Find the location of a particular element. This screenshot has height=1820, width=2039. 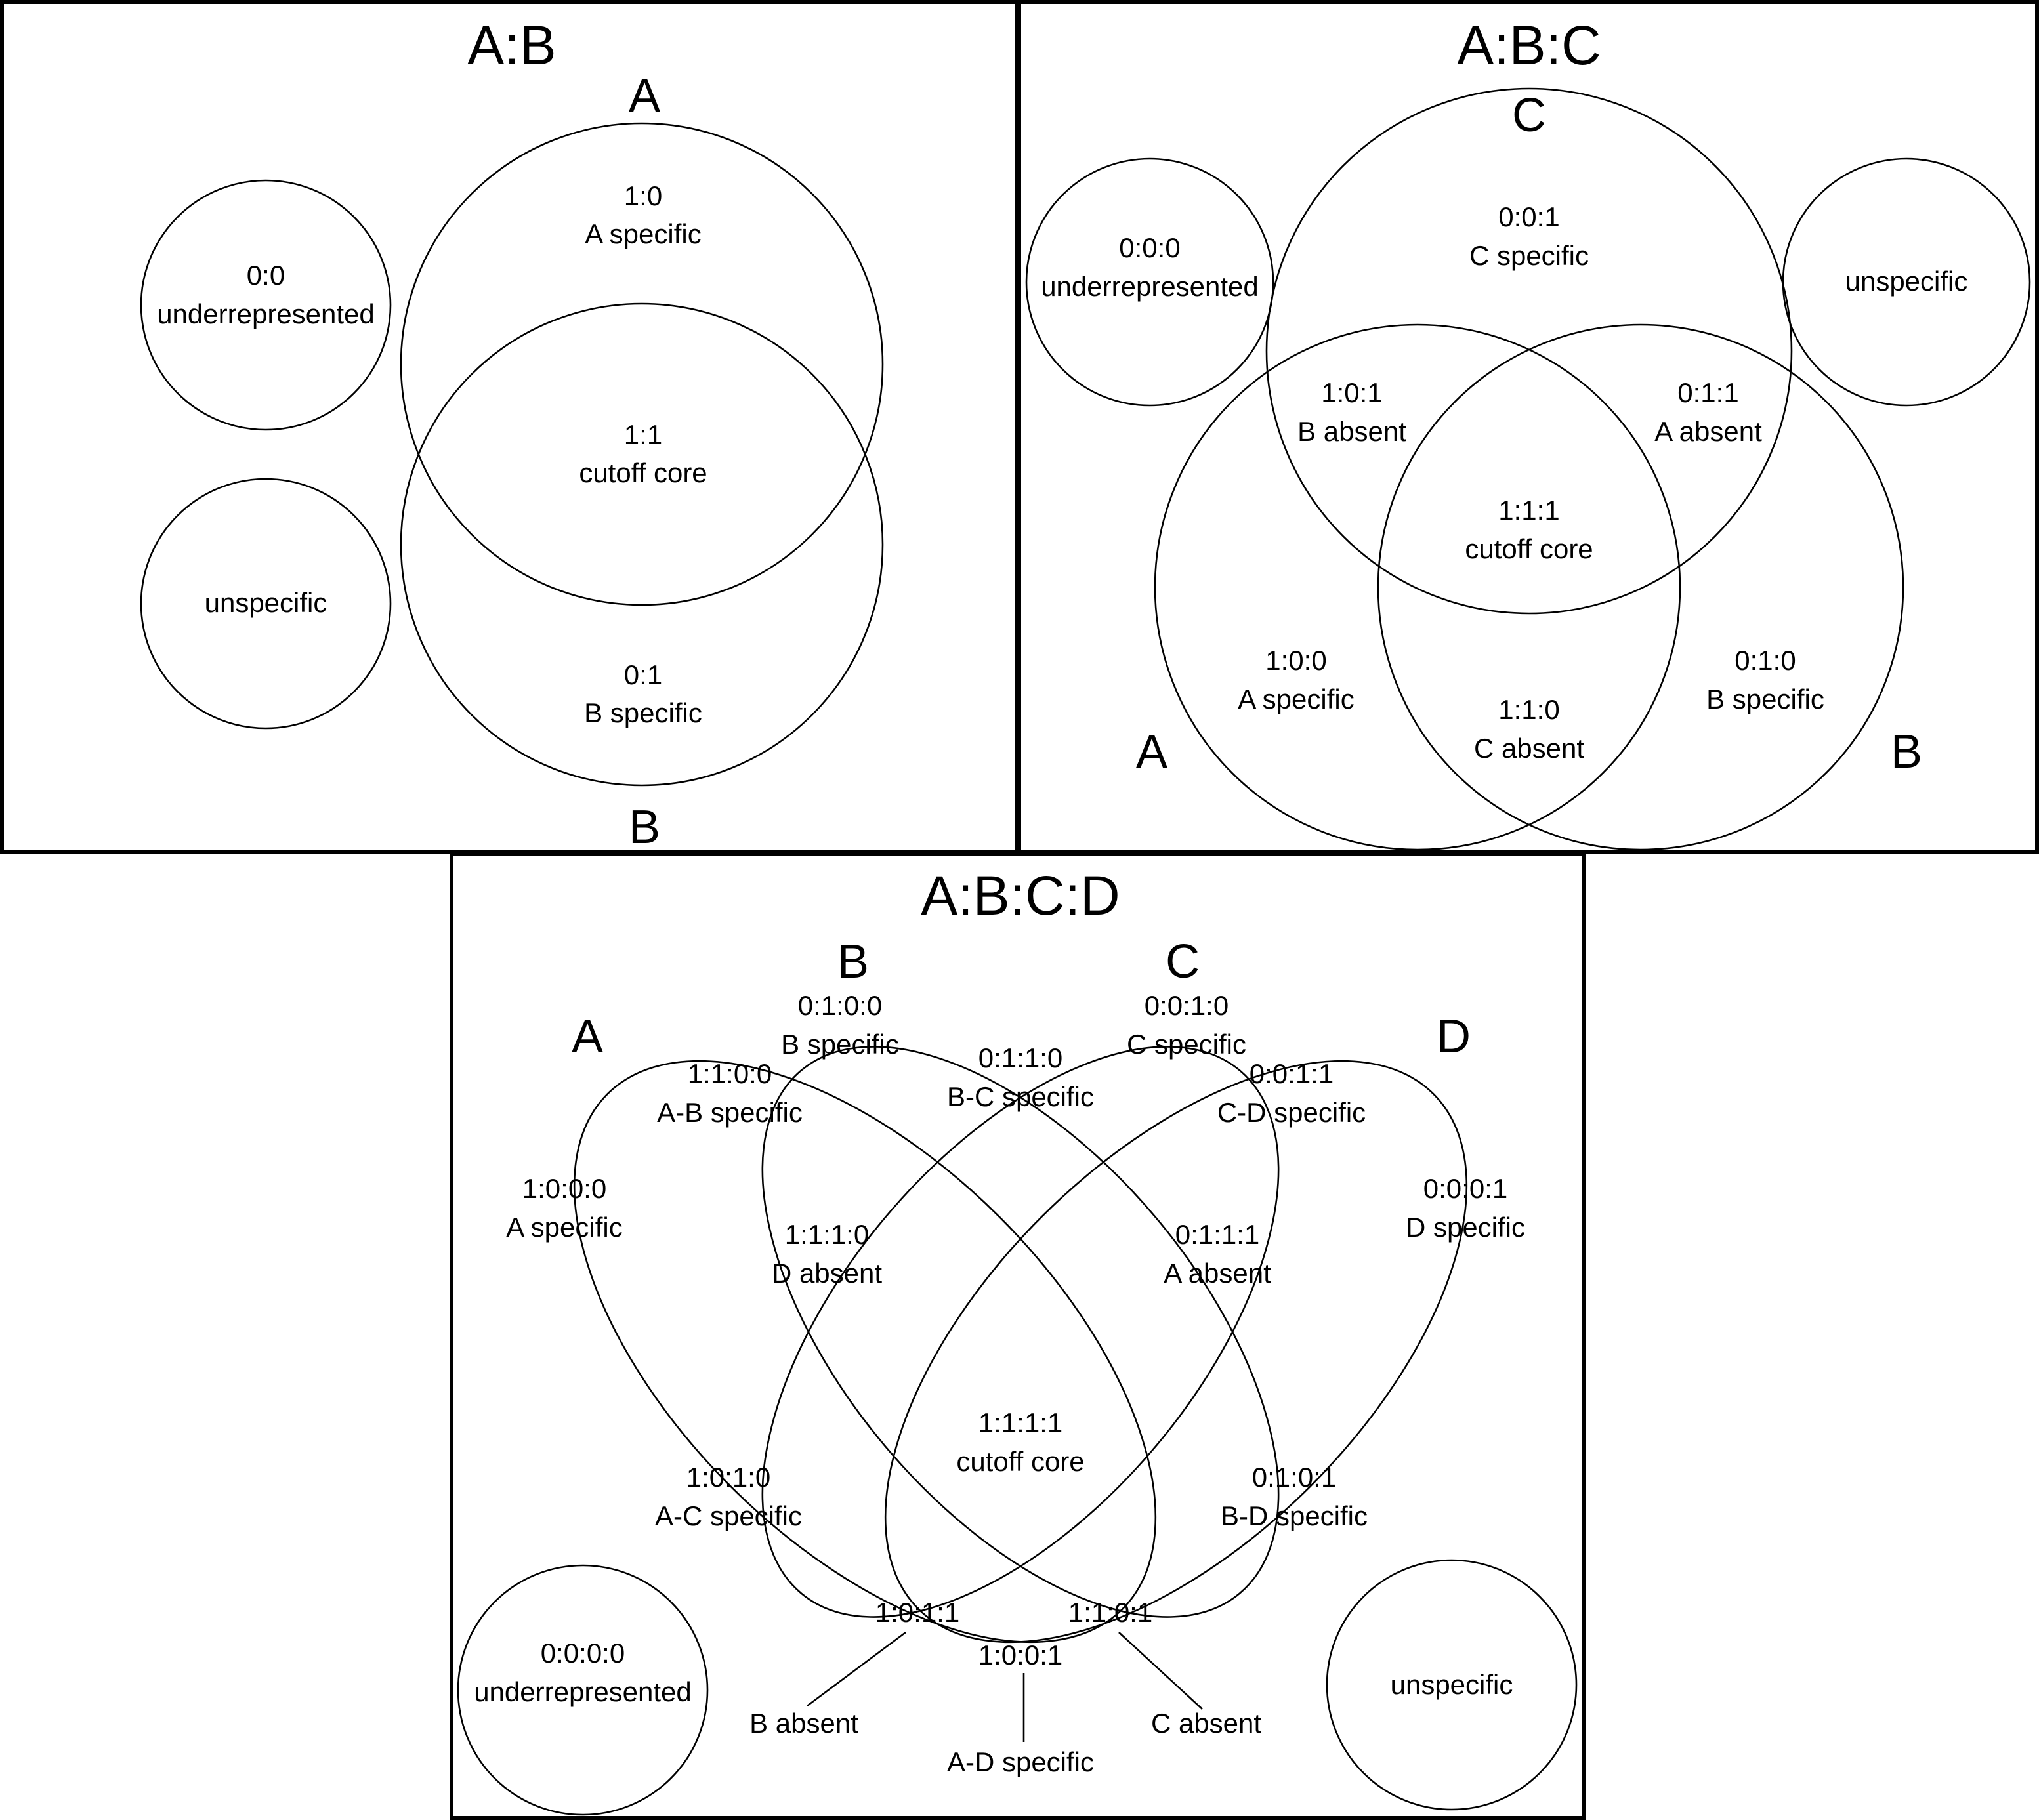

core-code: 1:1 is located at coordinates (643, 434).